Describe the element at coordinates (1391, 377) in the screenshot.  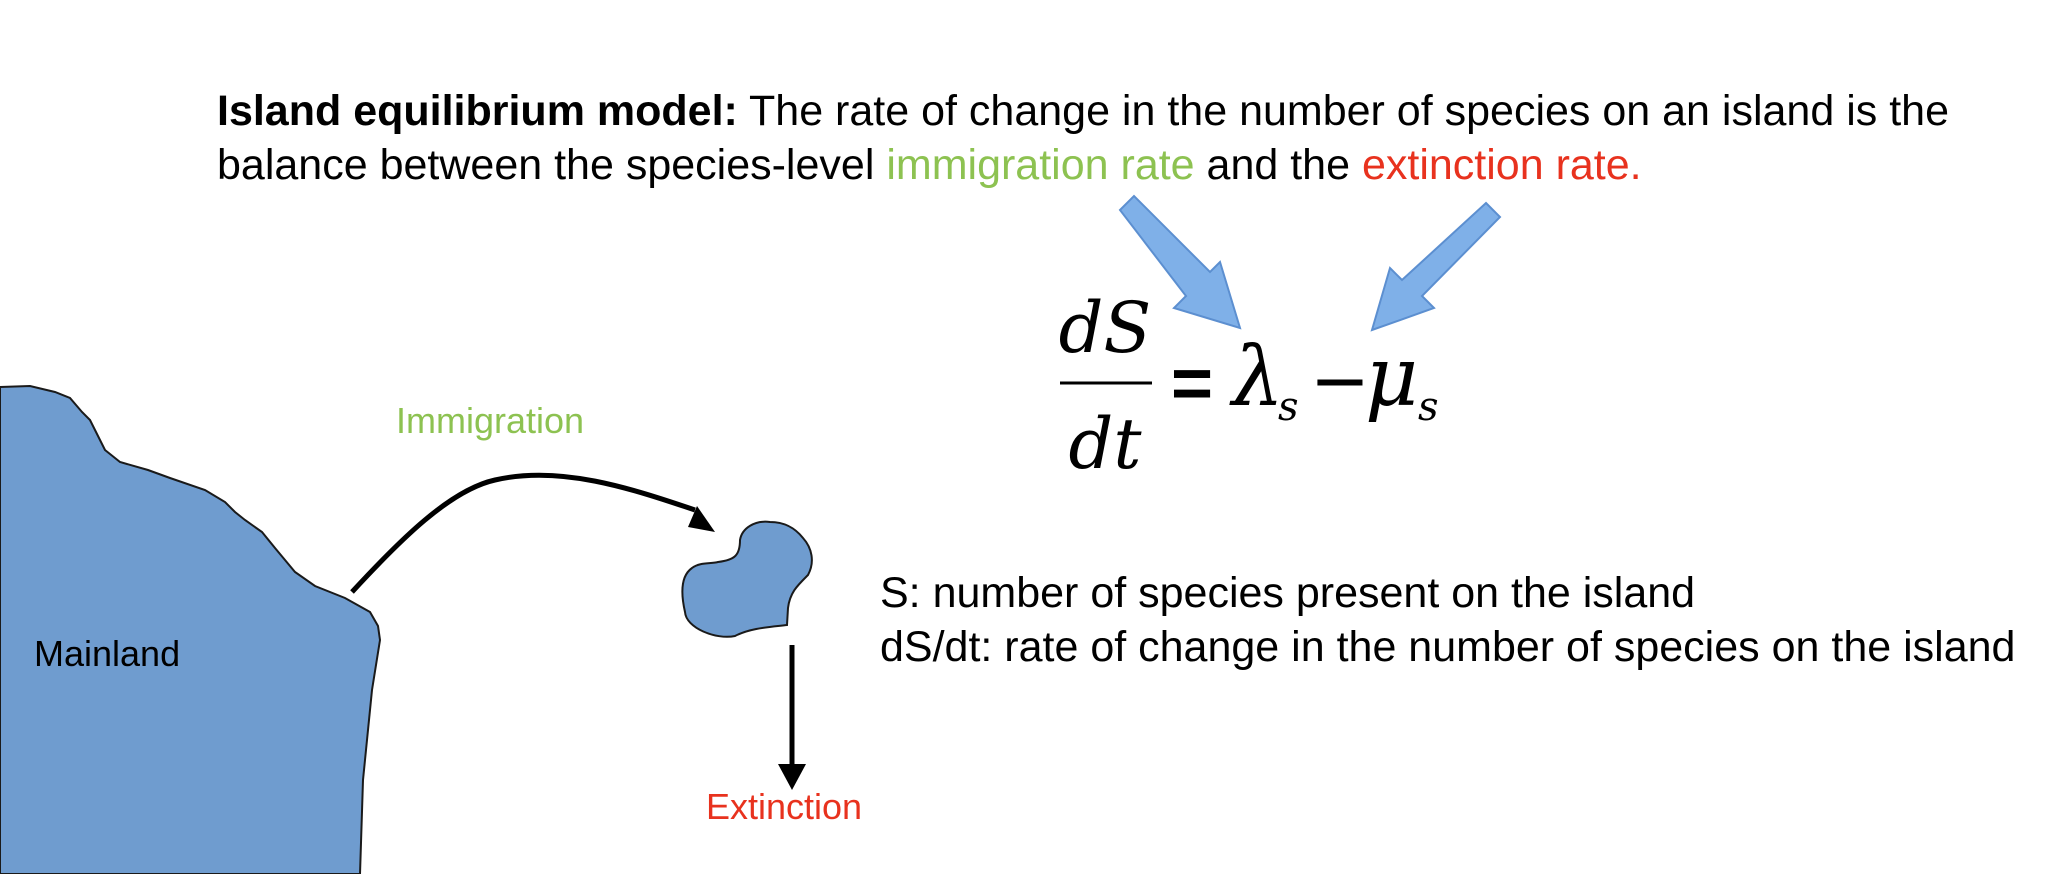
I see `equation-mu: μ` at that location.